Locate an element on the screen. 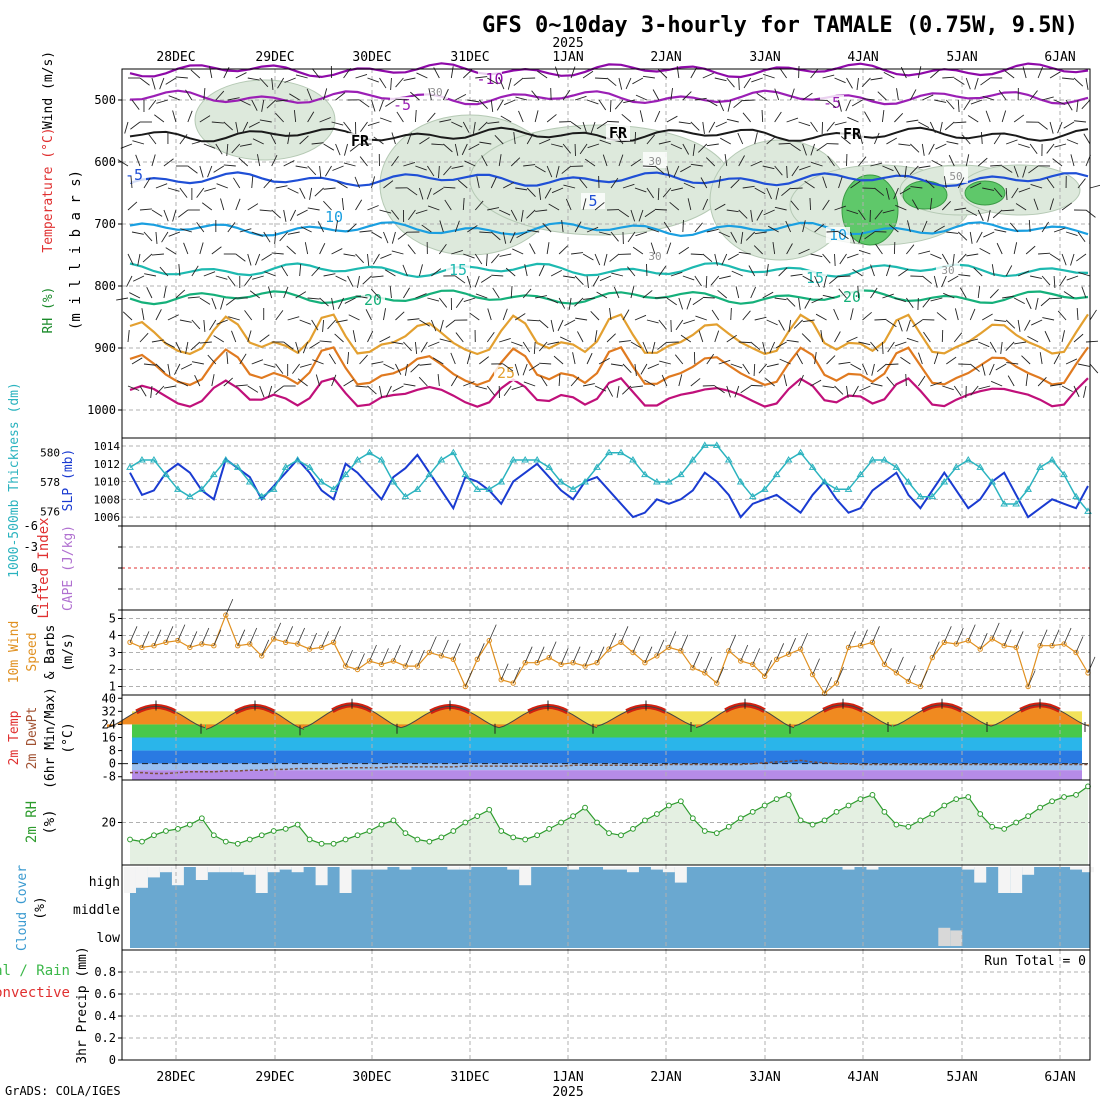 This screenshot has width=1100, height=1100. temp-ytick-1-ticklabel: 32 is located at coordinates (109, 711).